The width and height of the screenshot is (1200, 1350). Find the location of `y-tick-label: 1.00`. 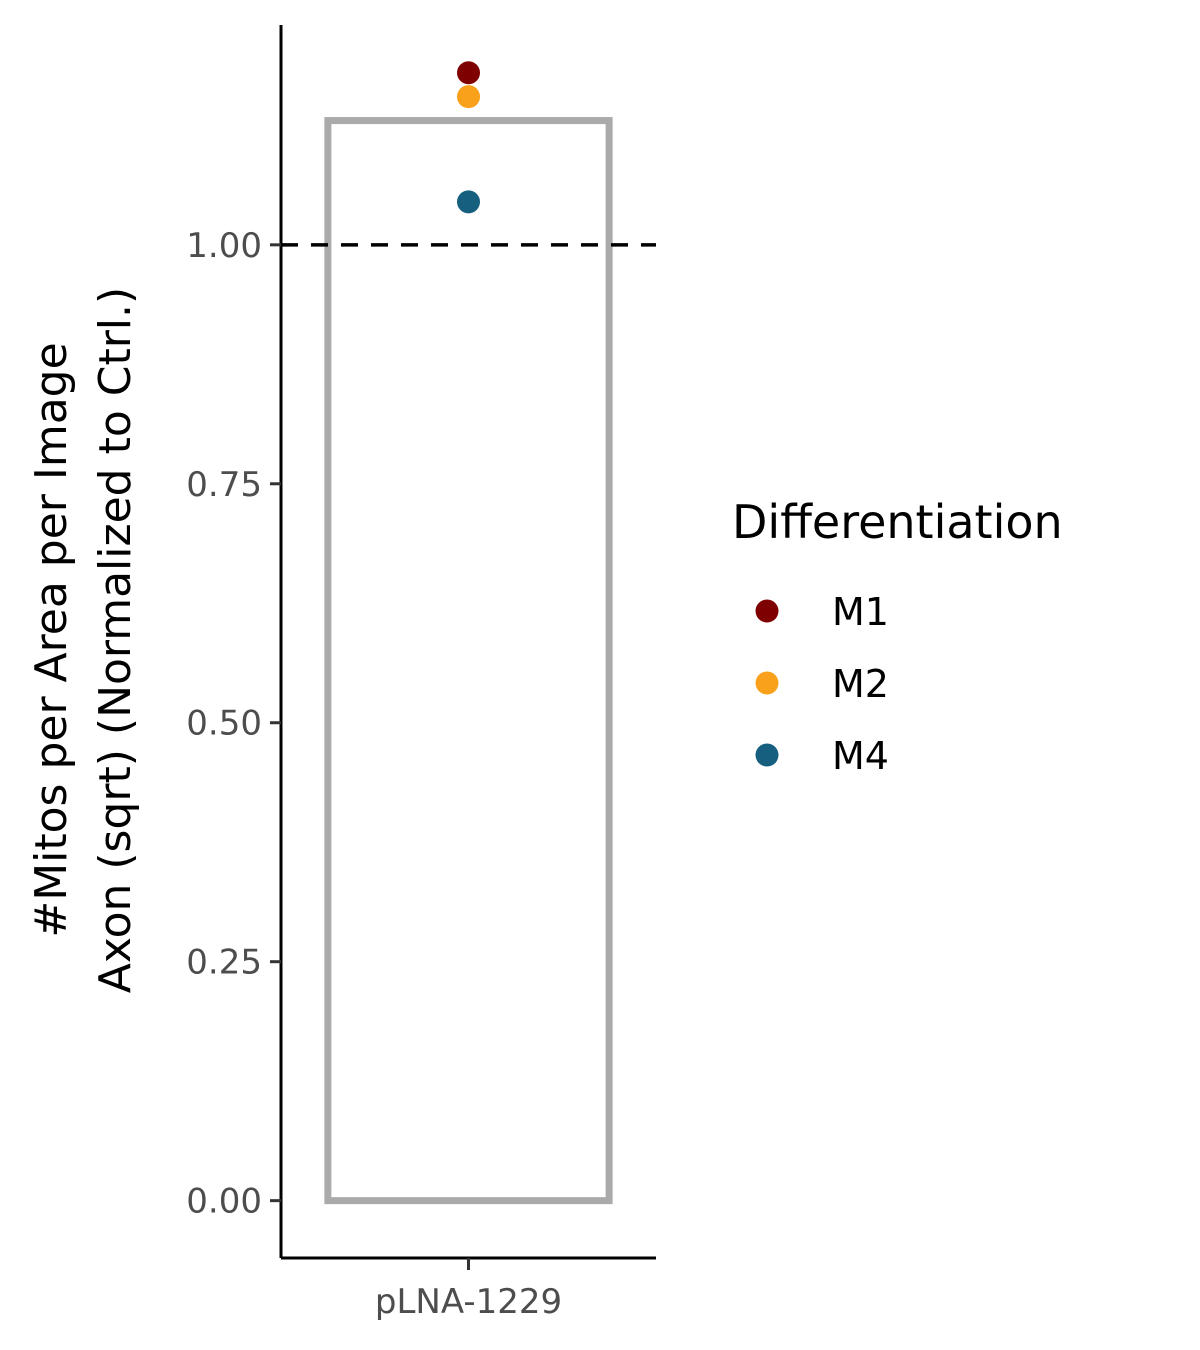

y-tick-label: 1.00 is located at coordinates (224, 246).